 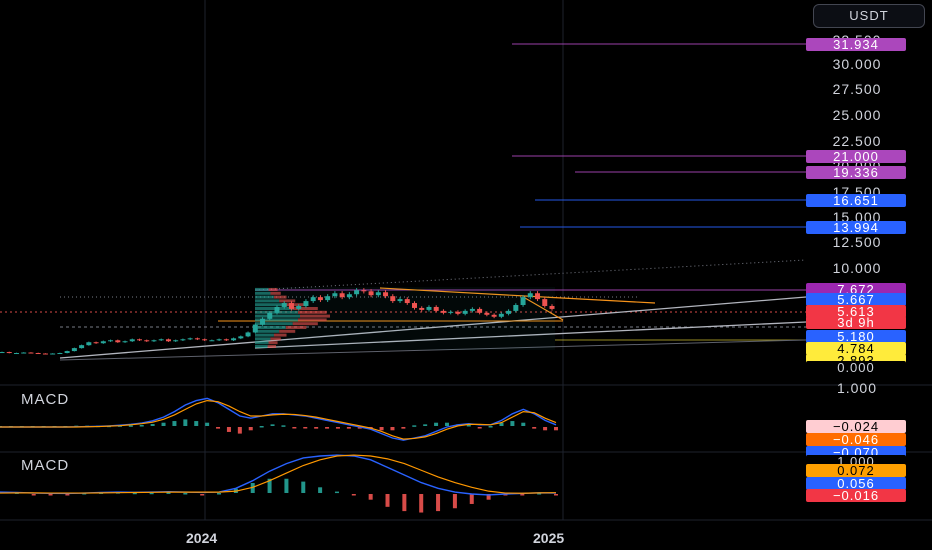 I want to click on price-tick: 22.500, so click(x=857, y=141).